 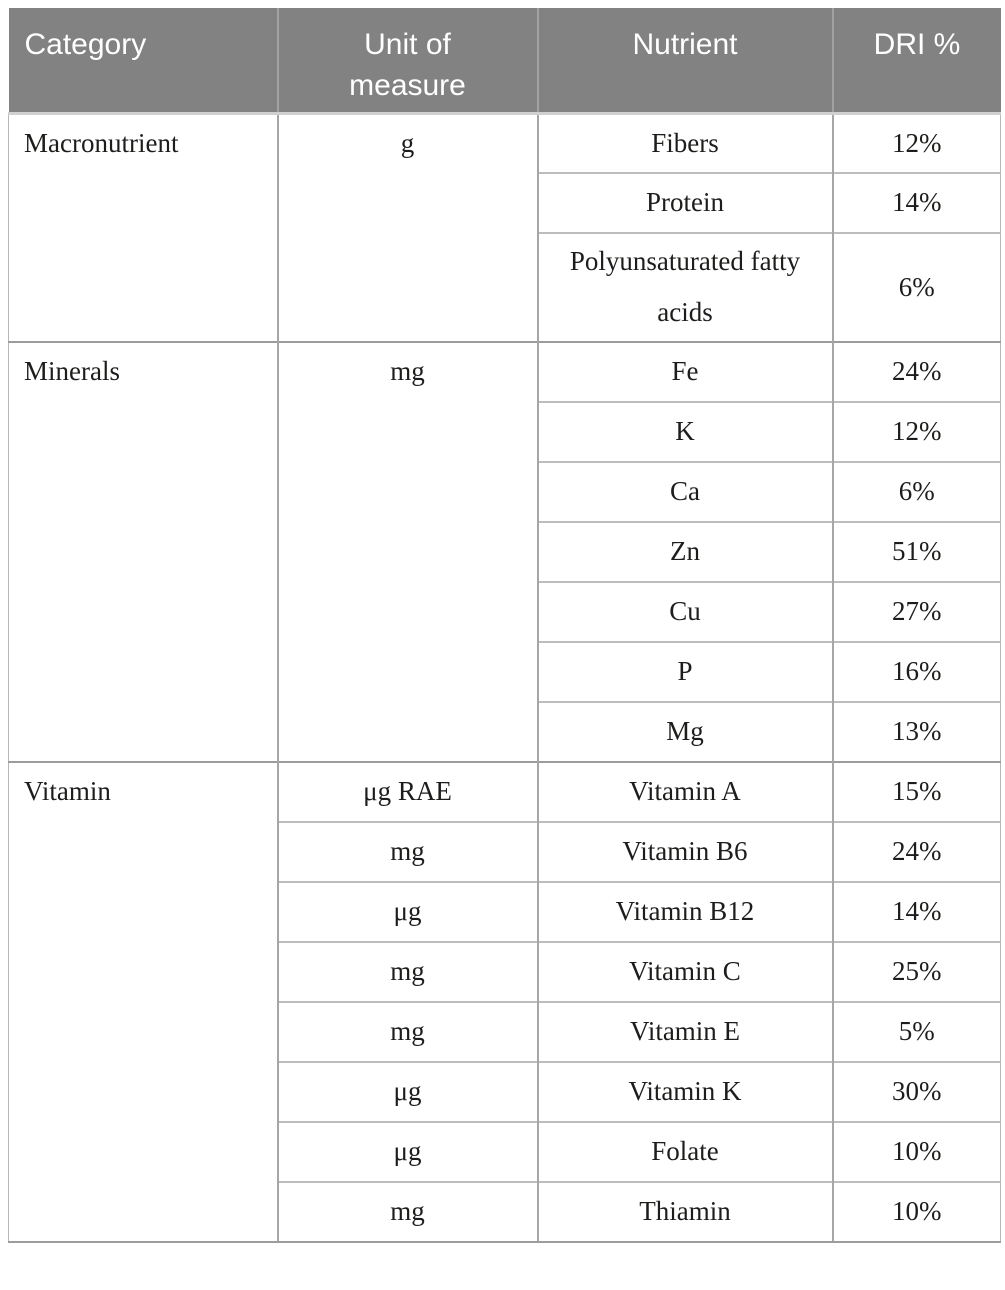 I want to click on category-cell: Minerals, so click(x=143, y=551).